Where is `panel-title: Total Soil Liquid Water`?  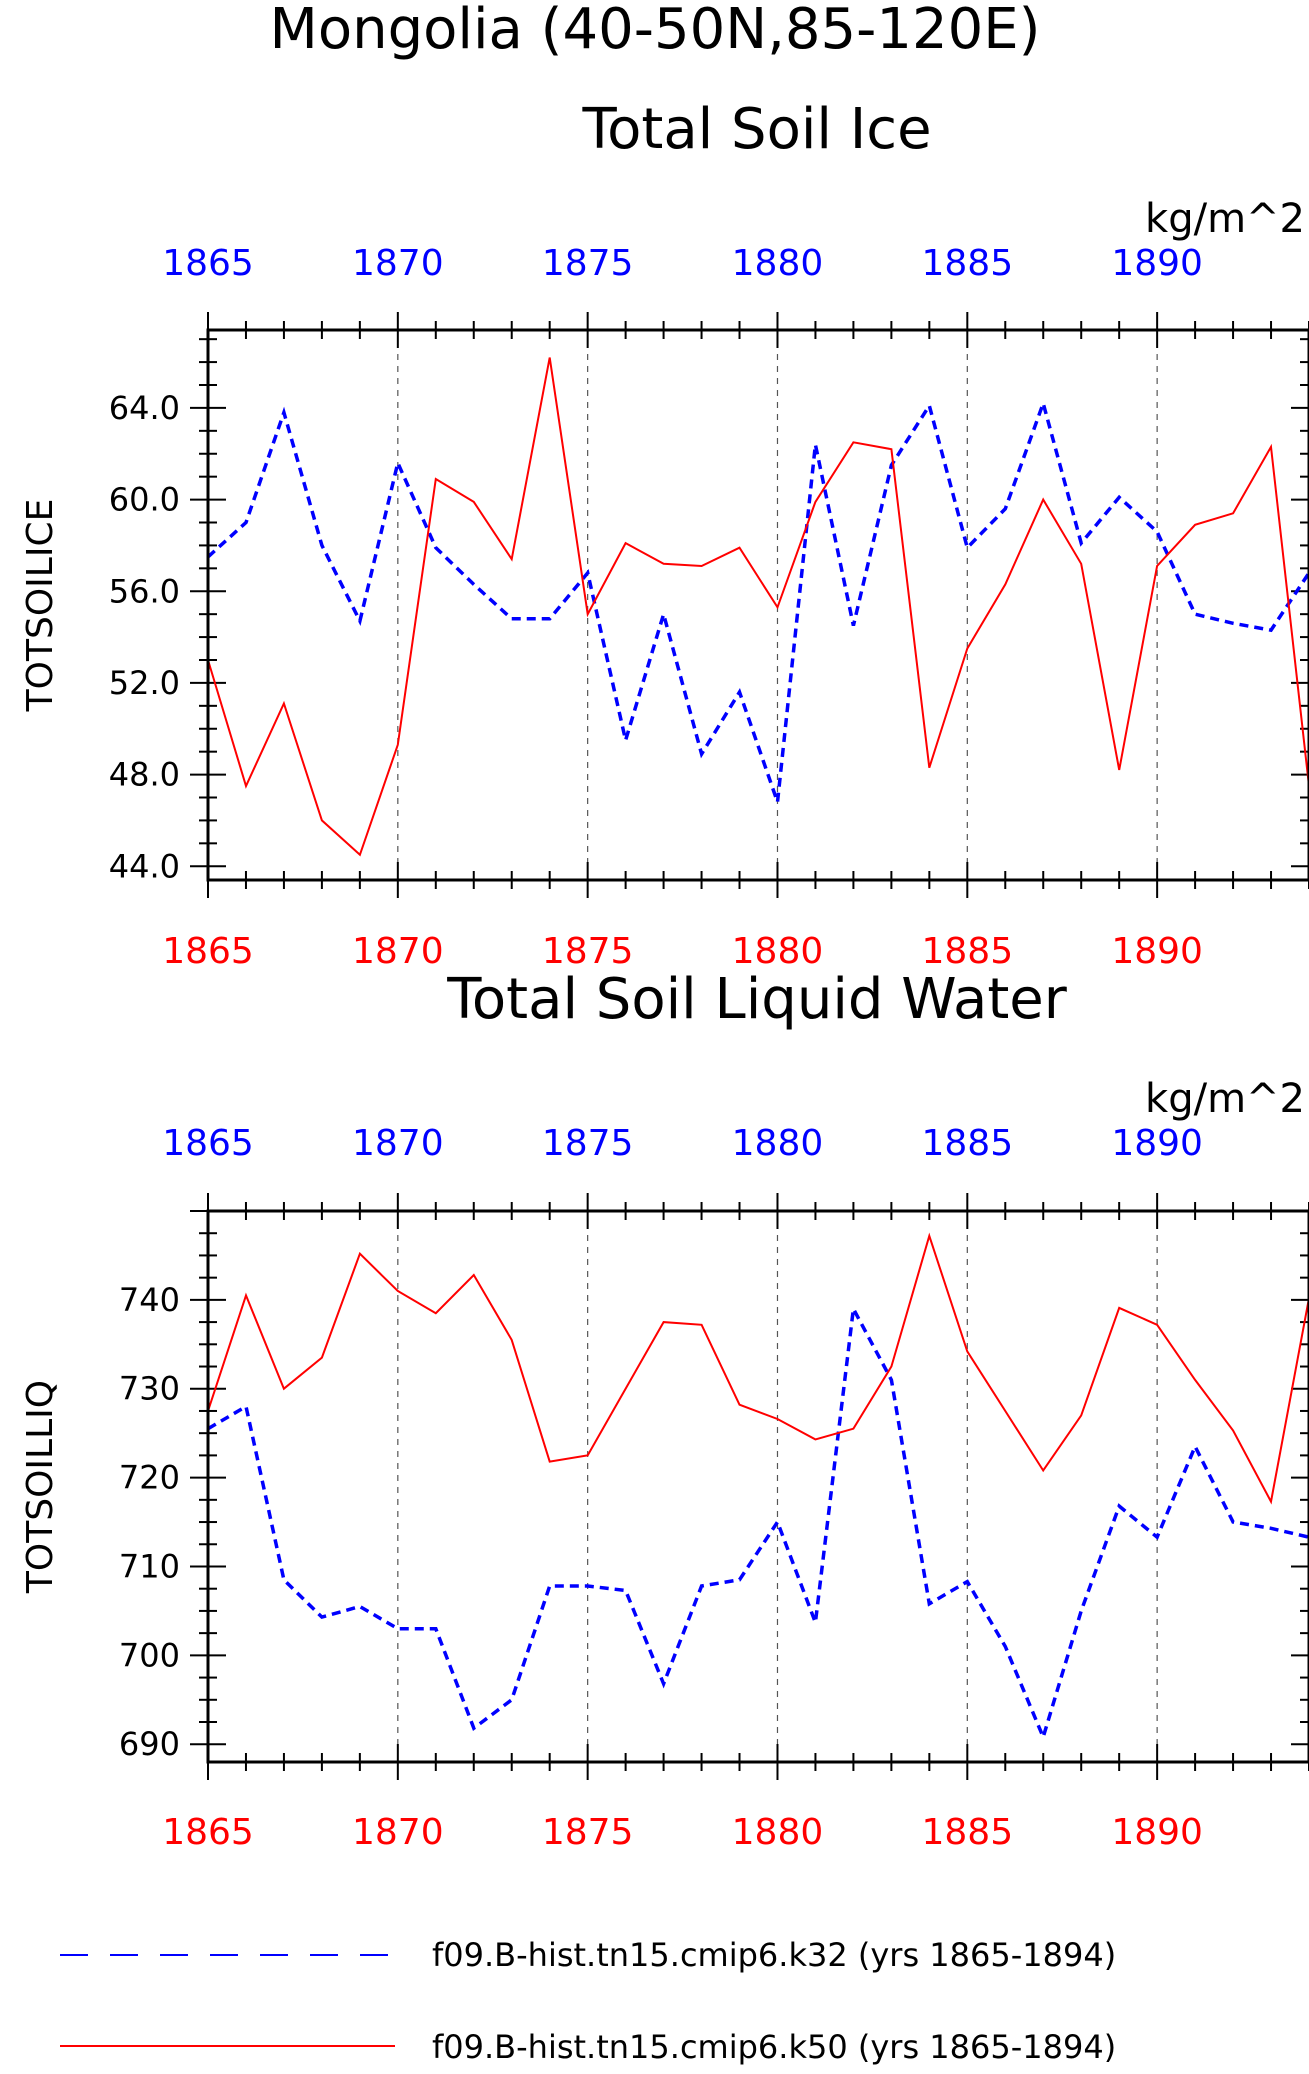 panel-title: Total Soil Liquid Water is located at coordinates (757, 999).